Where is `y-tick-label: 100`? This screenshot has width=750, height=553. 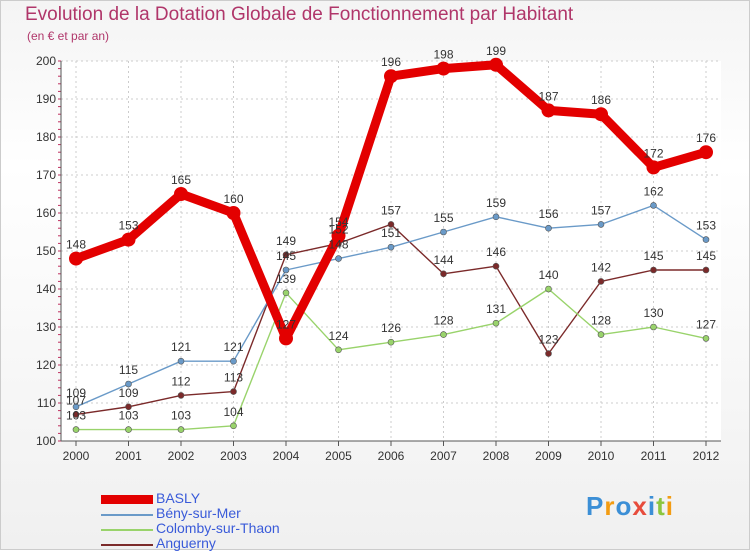
y-tick-label: 100 is located at coordinates (46, 441).